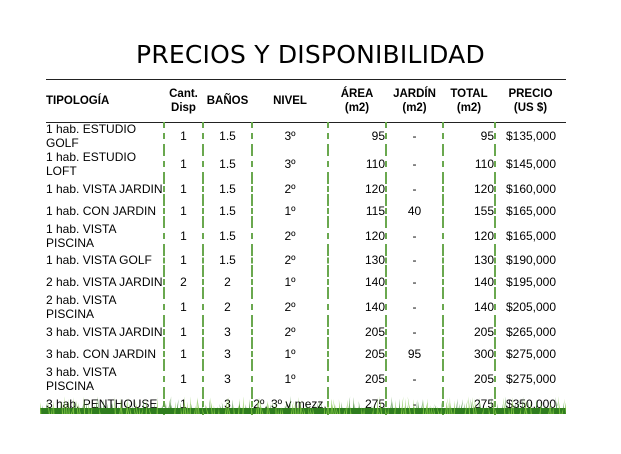  I want to click on table-row: 1 hab. ESTUDIO GOLF 1 1.5 3º 95-95 $135,000, so click(306, 136).